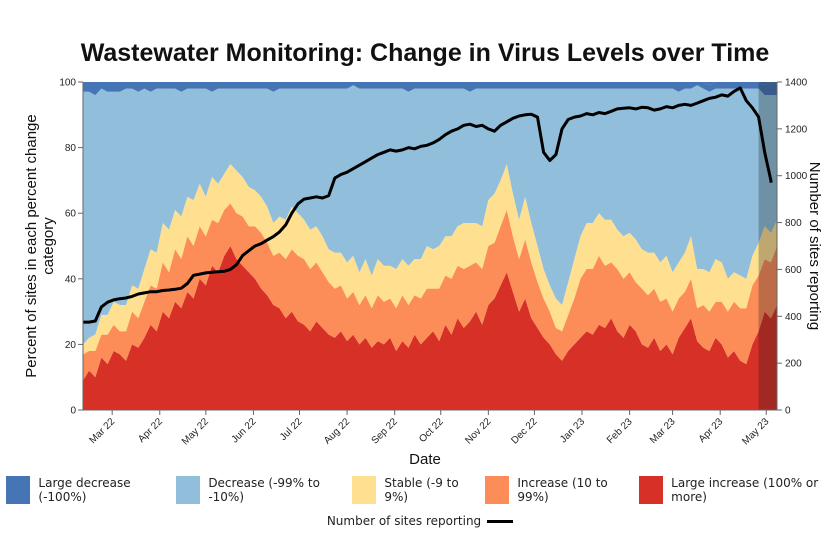 The width and height of the screenshot is (840, 560). What do you see at coordinates (150, 430) in the screenshot?
I see `x-tick-label: Apr 22` at bounding box center [150, 430].